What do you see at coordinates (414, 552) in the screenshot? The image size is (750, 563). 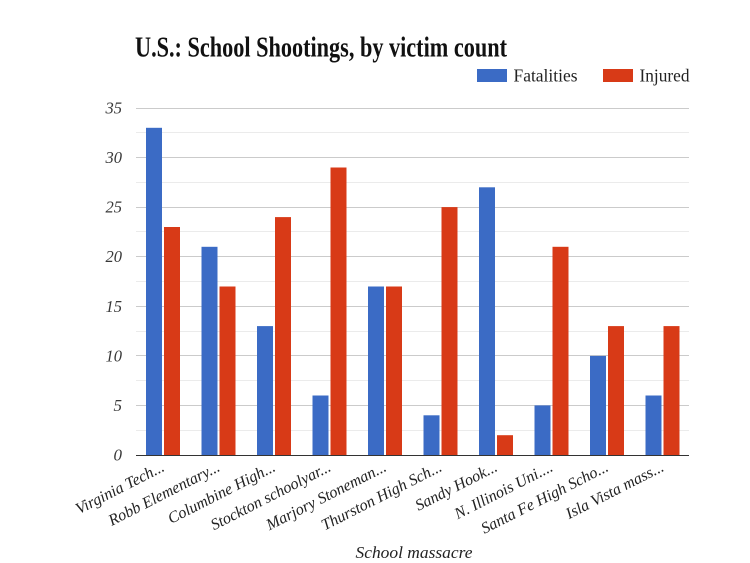 I see `svg-text: School massacre` at bounding box center [414, 552].